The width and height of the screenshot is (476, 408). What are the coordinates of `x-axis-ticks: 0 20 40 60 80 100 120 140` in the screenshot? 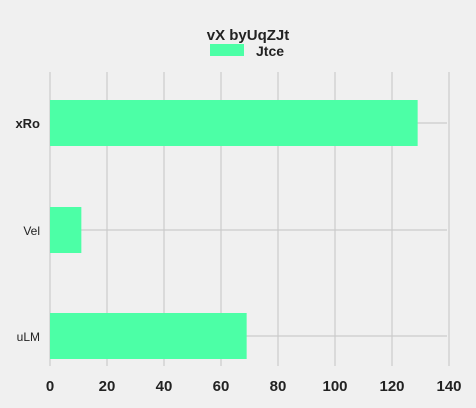 It's located at (254, 386).